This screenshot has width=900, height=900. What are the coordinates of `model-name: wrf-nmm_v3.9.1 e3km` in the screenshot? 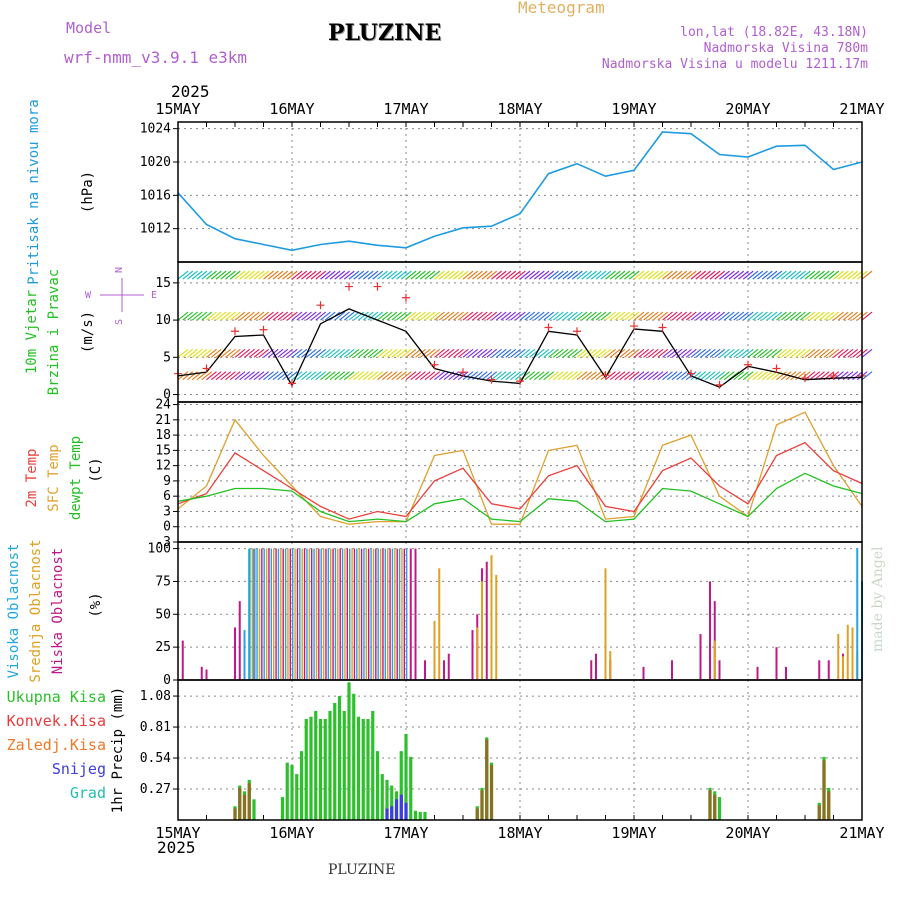 It's located at (156, 57).